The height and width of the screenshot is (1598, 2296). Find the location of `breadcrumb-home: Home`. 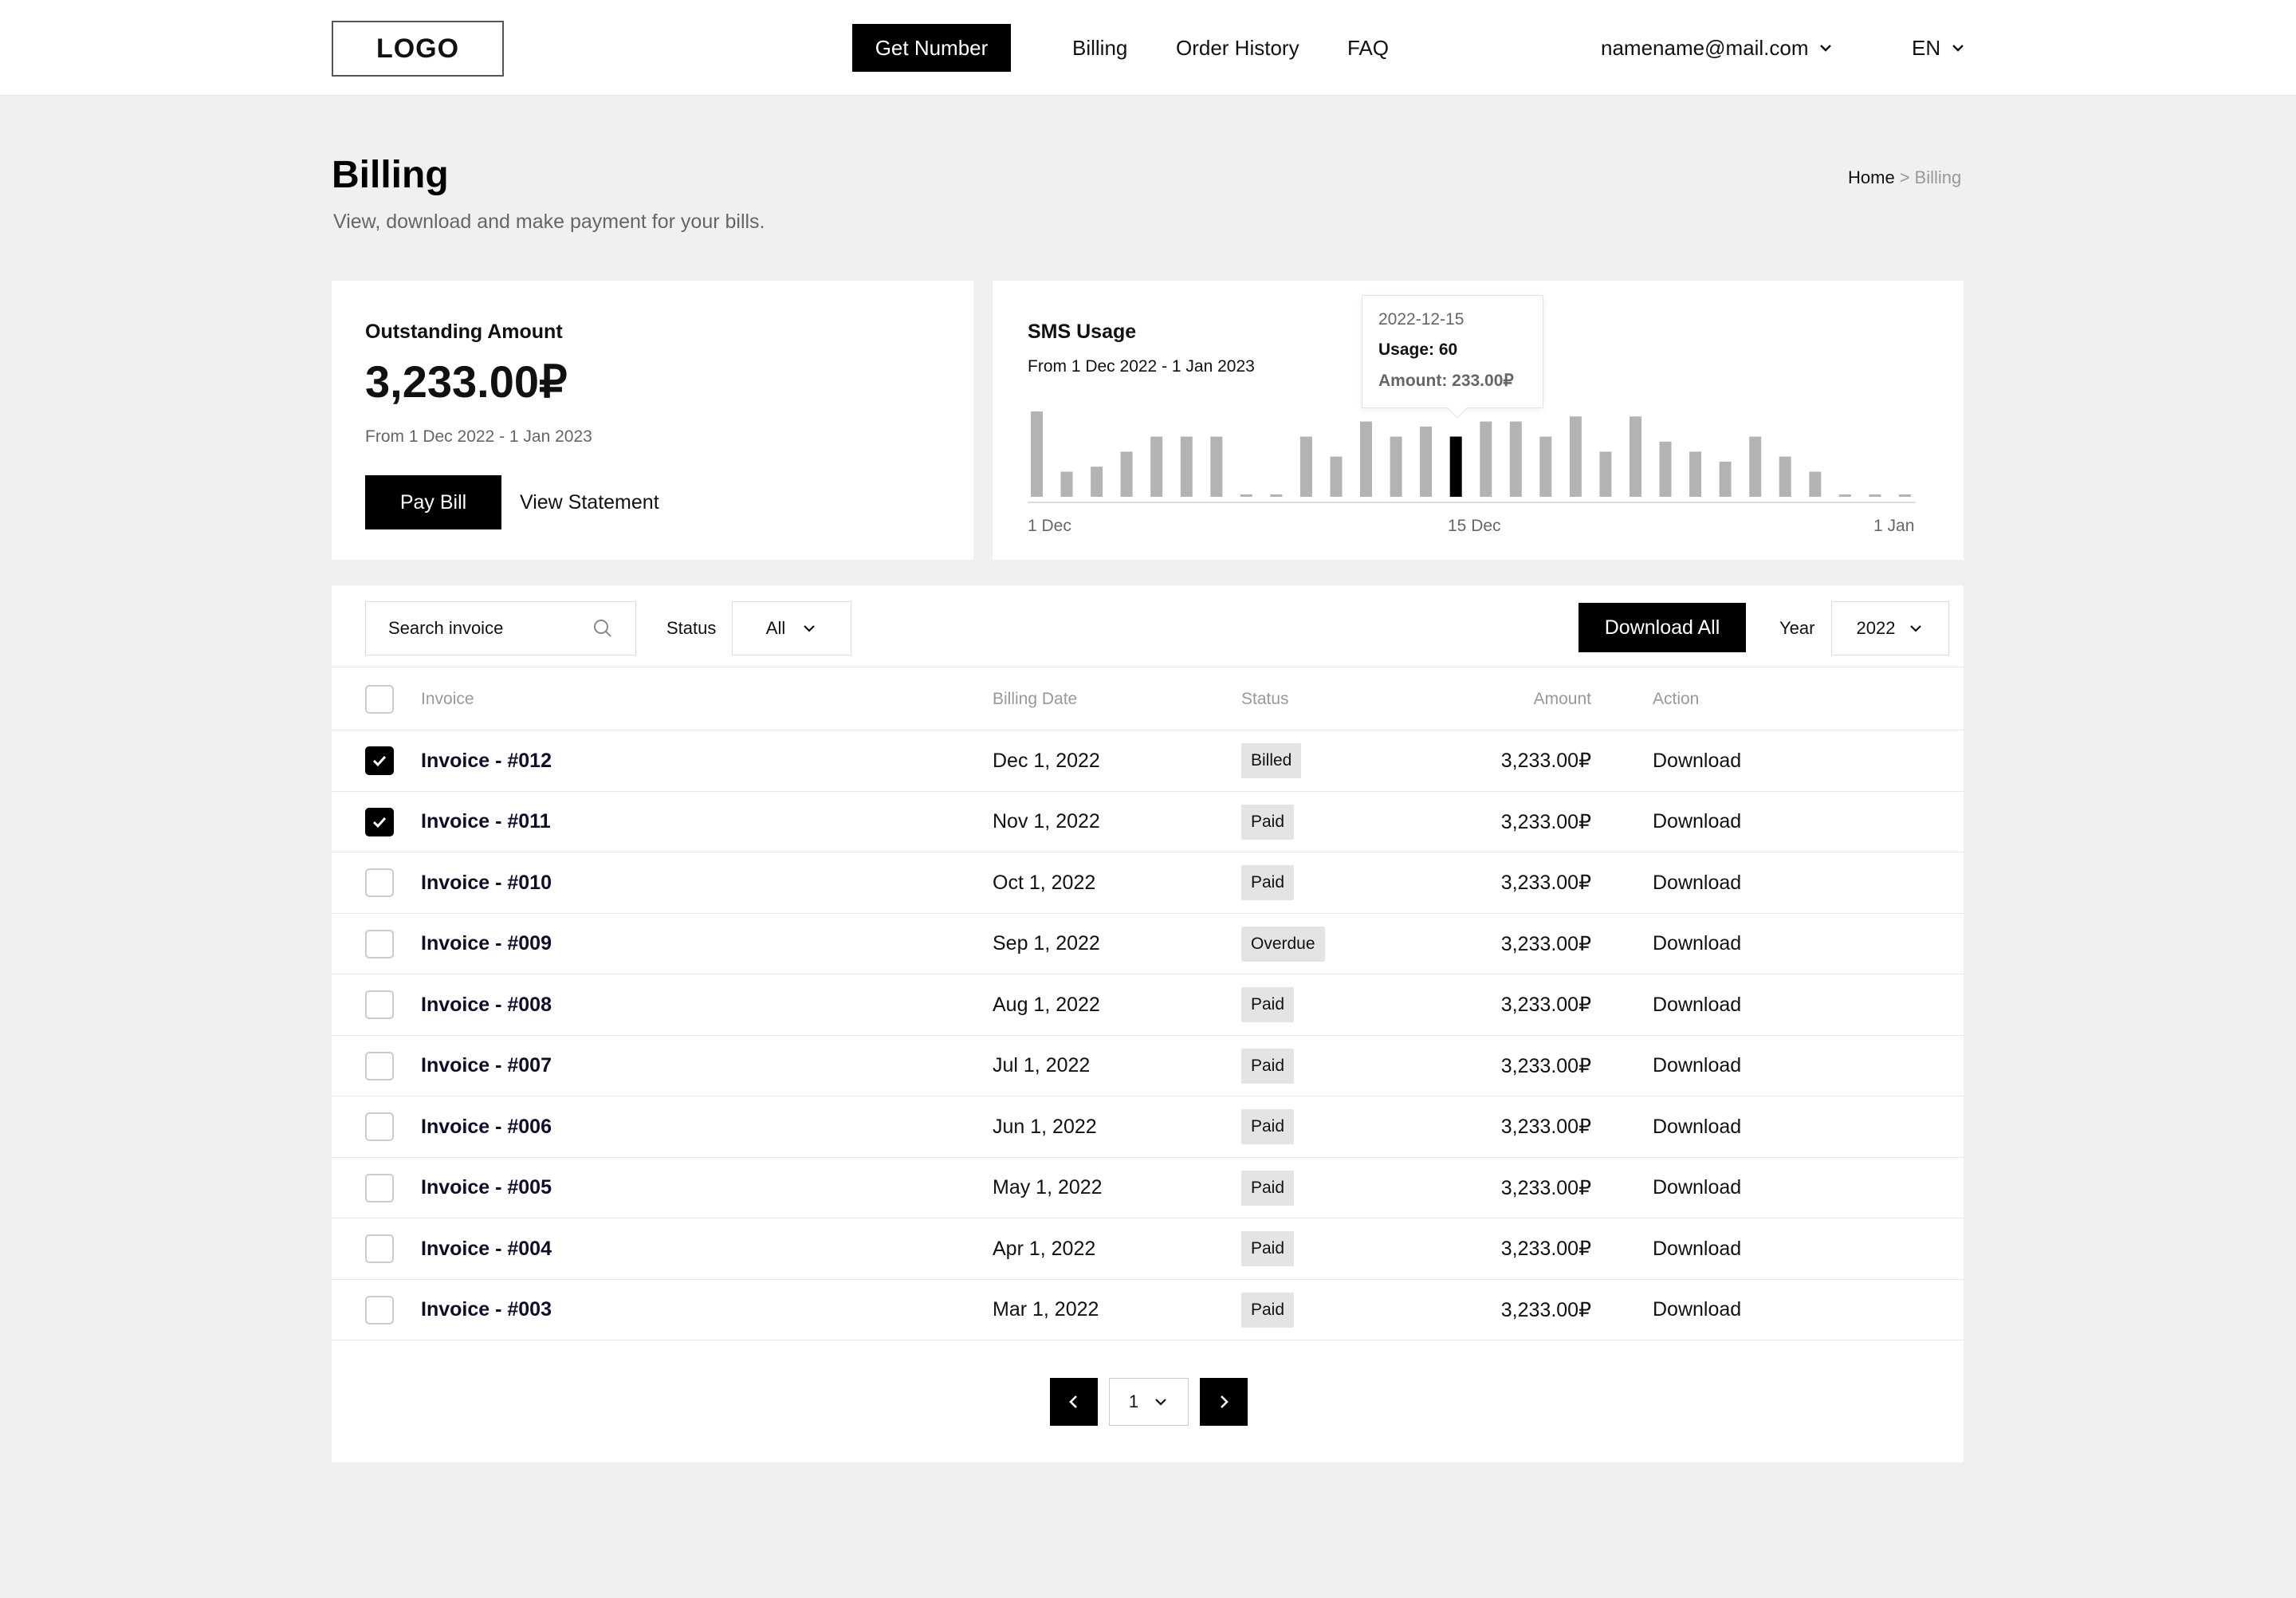

breadcrumb-home: Home is located at coordinates (1872, 177).